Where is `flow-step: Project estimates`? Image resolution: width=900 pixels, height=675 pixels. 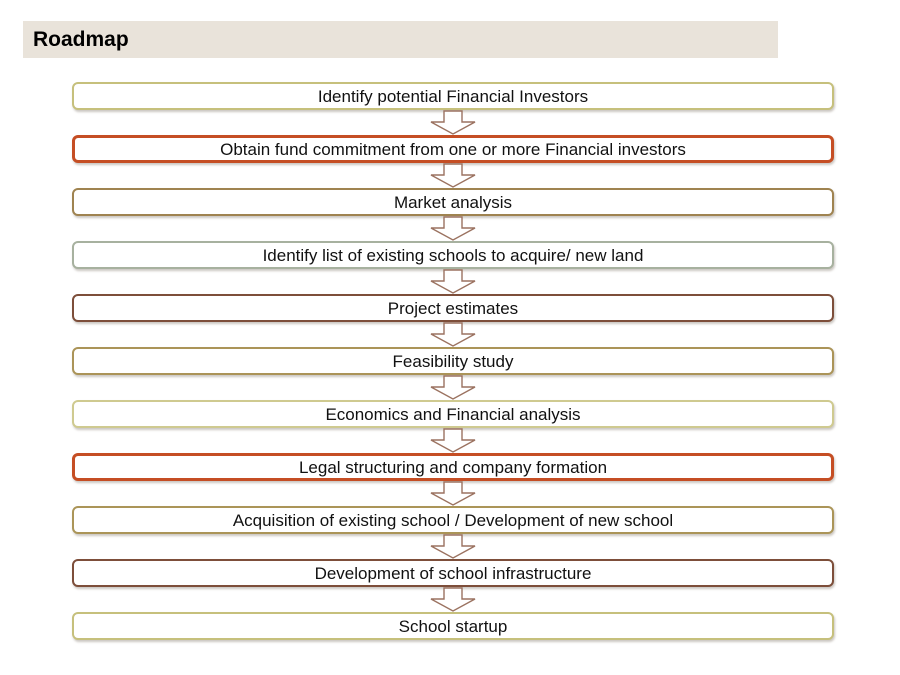
flow-step: Project estimates is located at coordinates (453, 320).